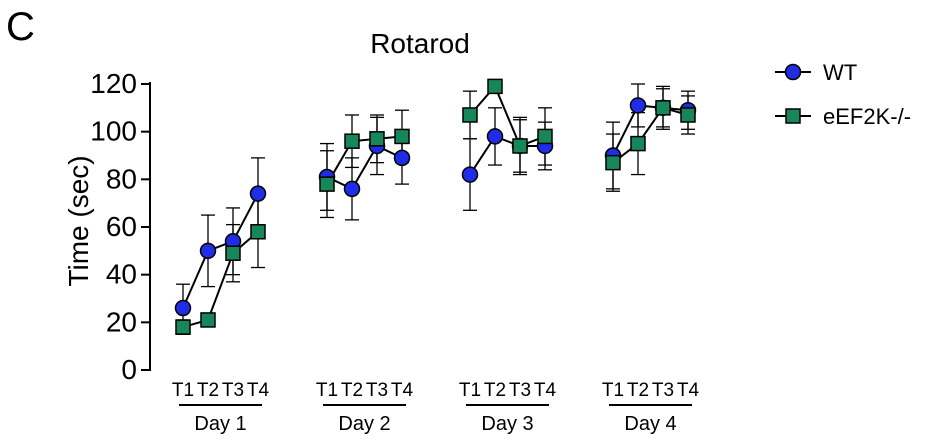 The image size is (937, 442). What do you see at coordinates (507, 424) in the screenshot?
I see `day-group-label: Day 3` at bounding box center [507, 424].